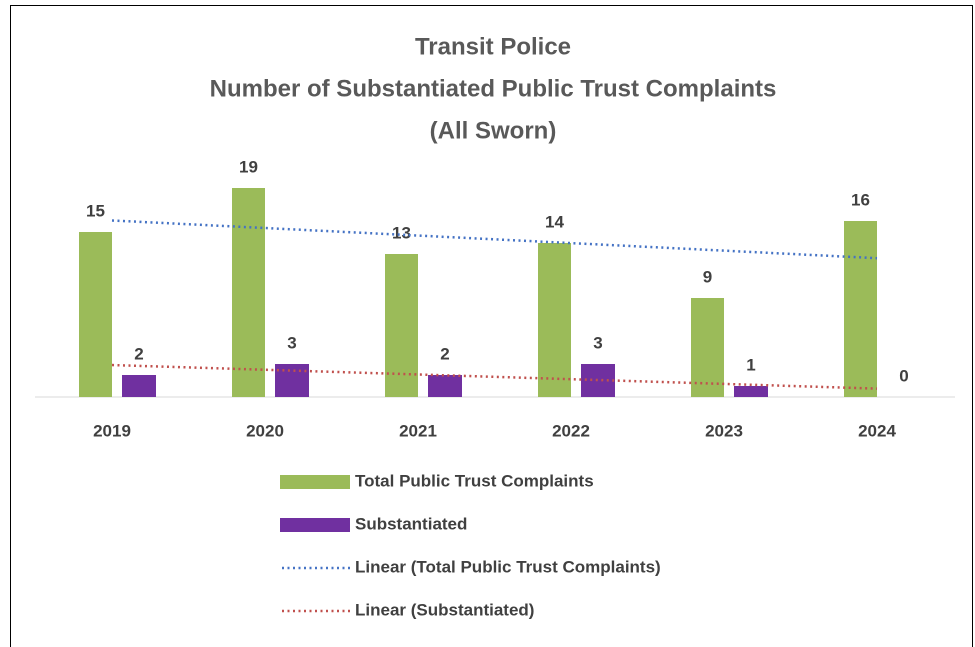 The height and width of the screenshot is (647, 975). I want to click on data-label: 1, so click(750, 364).